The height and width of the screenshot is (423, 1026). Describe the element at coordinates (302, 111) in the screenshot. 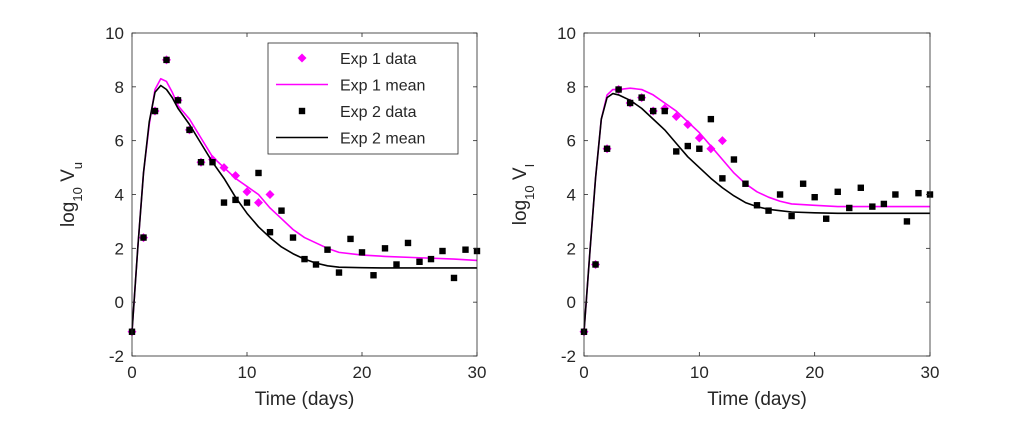

I see `legend-marker-square` at that location.